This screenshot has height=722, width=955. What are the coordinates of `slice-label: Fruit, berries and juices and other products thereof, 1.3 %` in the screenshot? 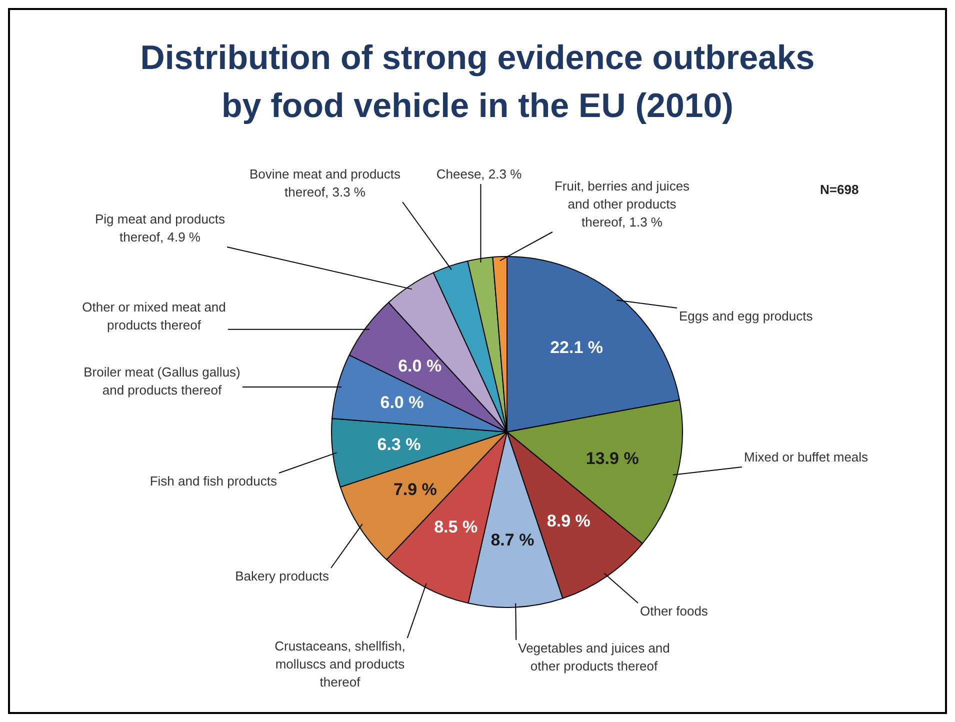 It's located at (622, 204).